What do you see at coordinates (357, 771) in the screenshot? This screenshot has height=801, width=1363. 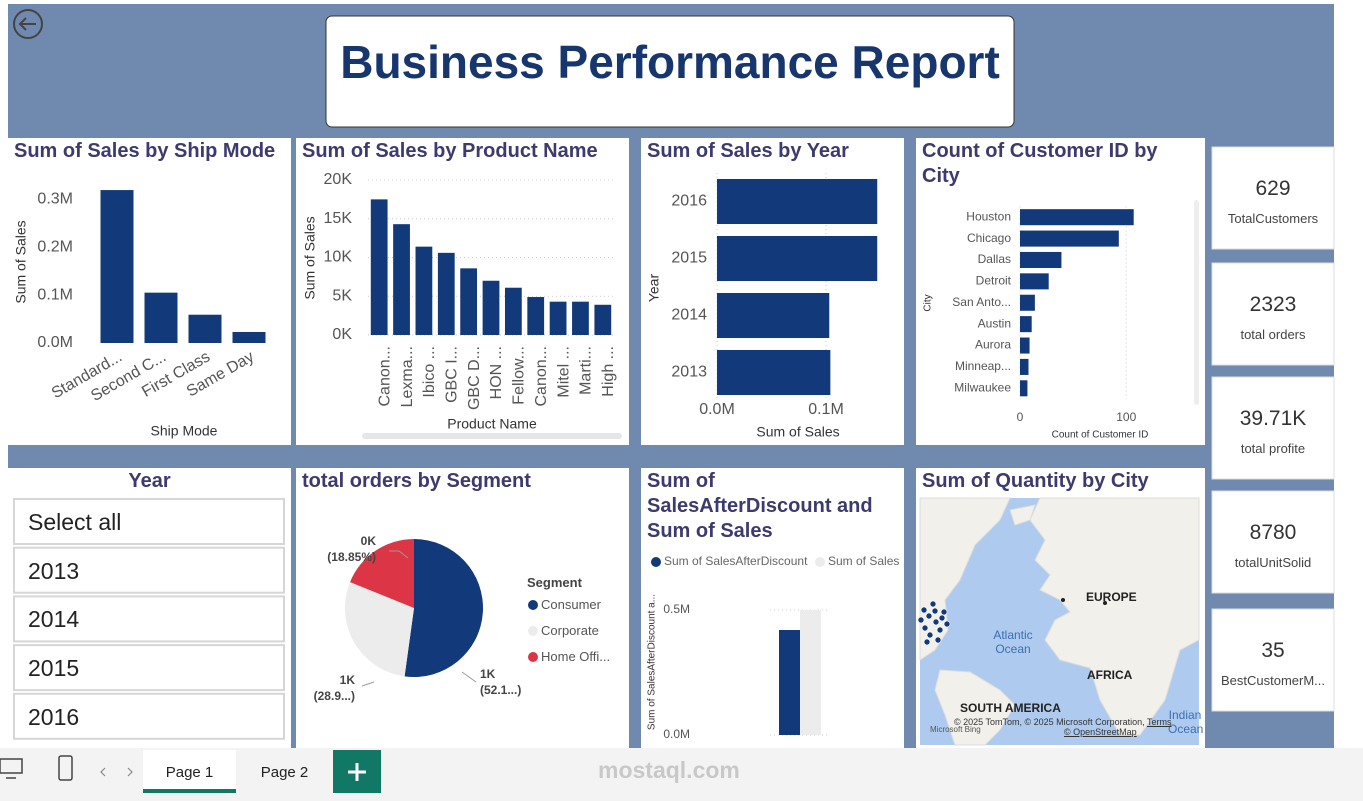 I see `add-page-button` at bounding box center [357, 771].